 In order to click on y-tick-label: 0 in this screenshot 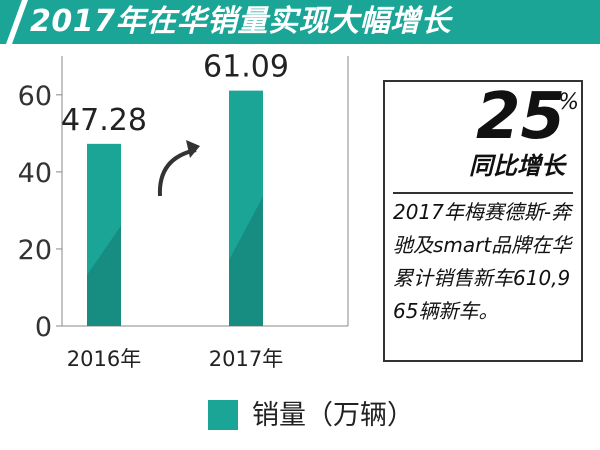, I will do `click(43, 327)`.